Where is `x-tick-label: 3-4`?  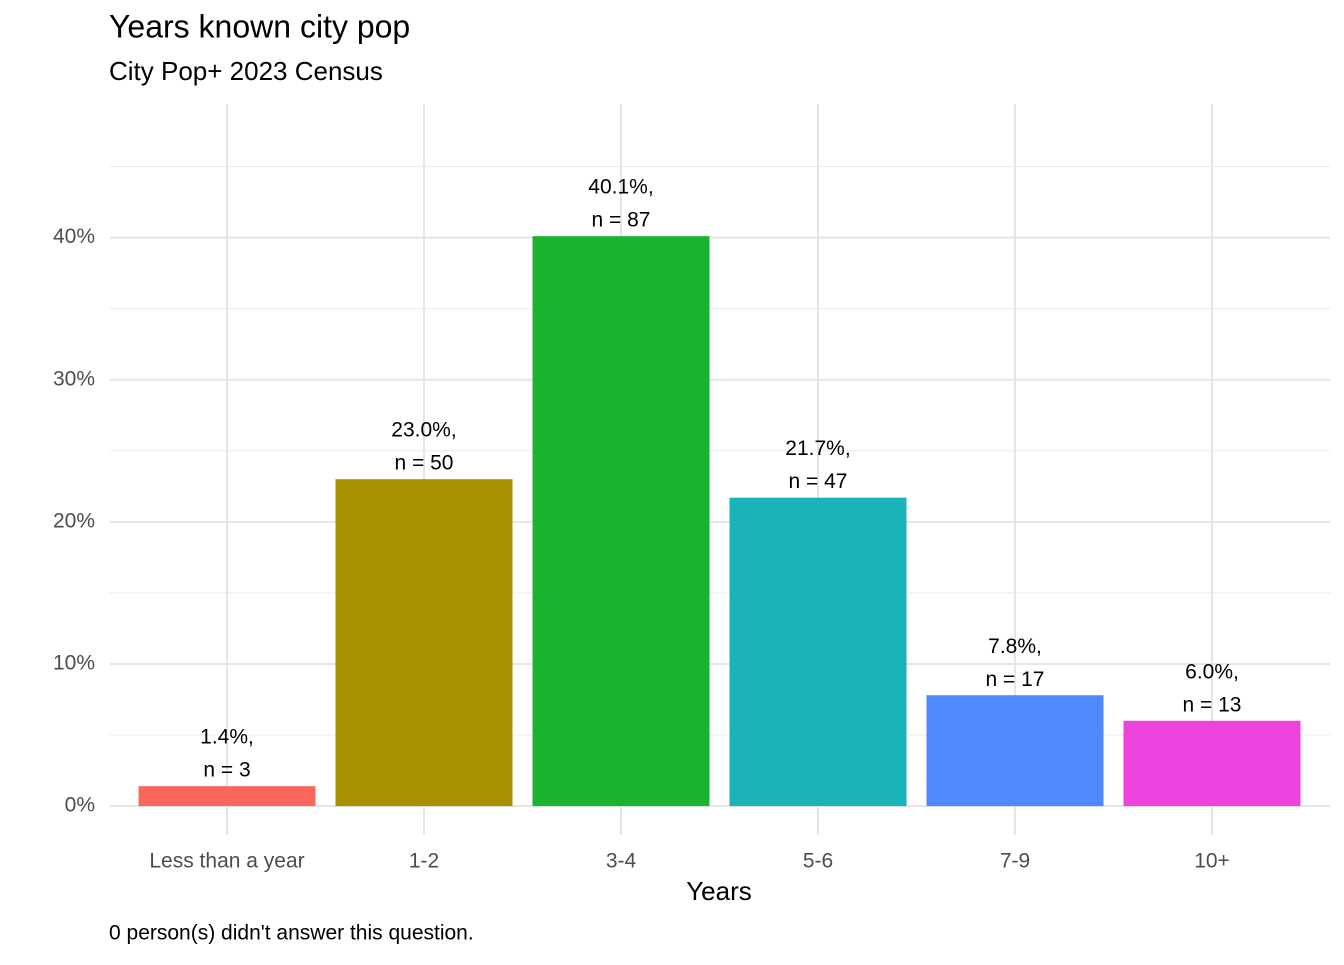
x-tick-label: 3-4 is located at coordinates (621, 861).